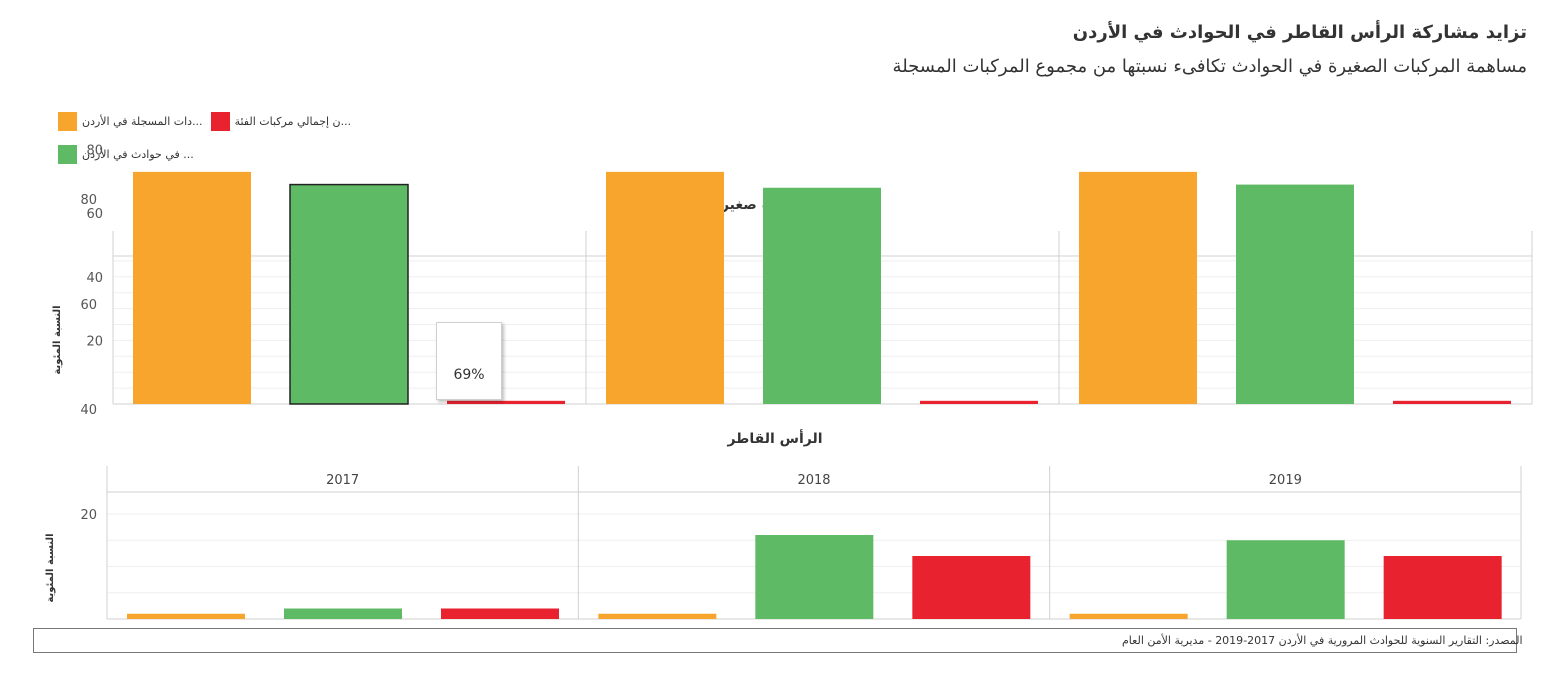 This screenshot has height=680, width=1567. Describe the element at coordinates (971, 587) in the screenshot. I see `c2-bar-2018-s2` at that location.